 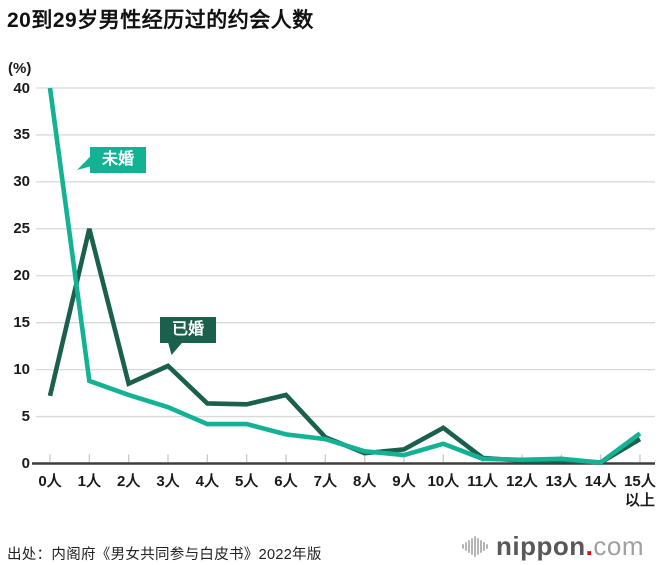 What do you see at coordinates (561, 481) in the screenshot?
I see `x-tick-label: 13人` at bounding box center [561, 481].